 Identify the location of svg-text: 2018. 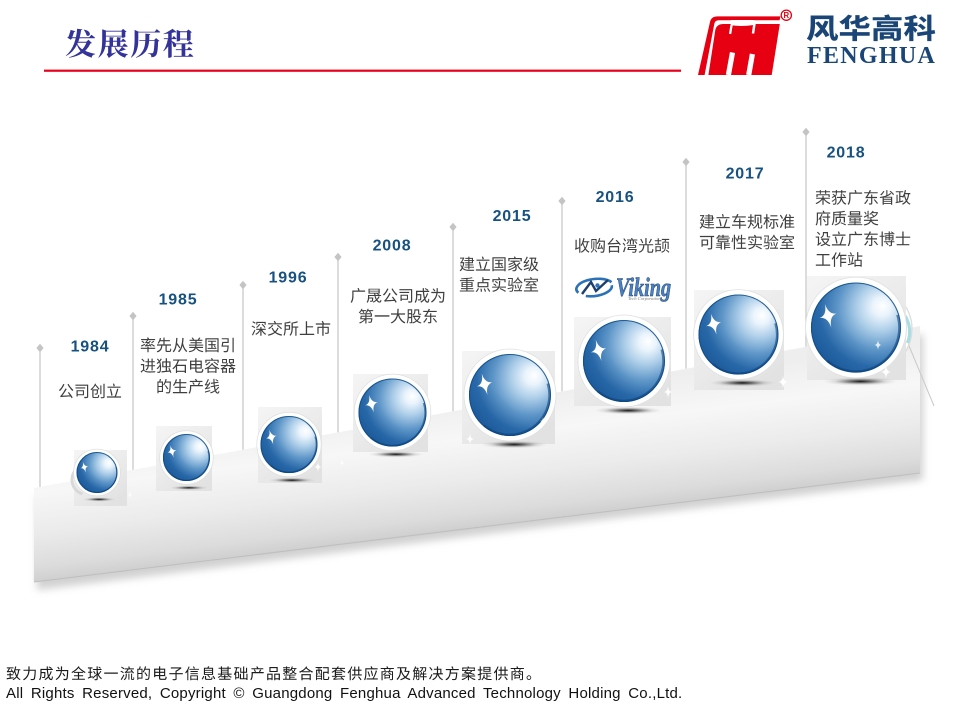
(846, 153).